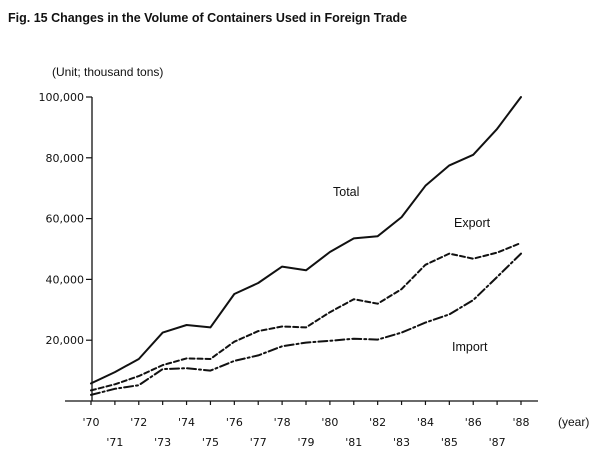 This screenshot has height=456, width=600. What do you see at coordinates (412, 269) in the screenshot?
I see `series-labels: Total Export Import` at bounding box center [412, 269].